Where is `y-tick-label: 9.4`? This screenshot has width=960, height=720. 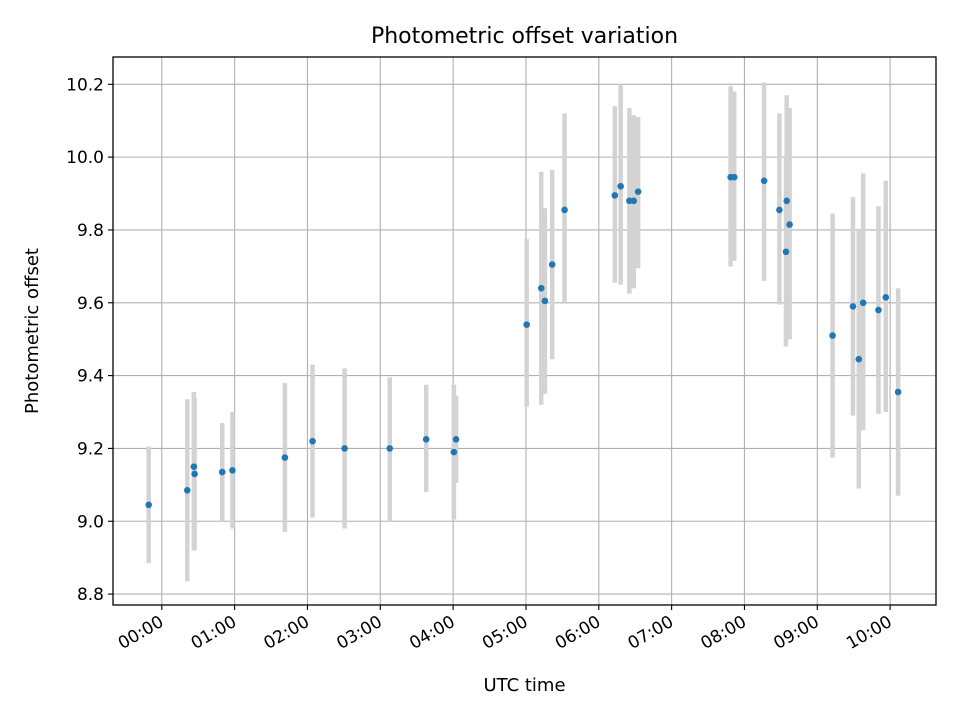 y-tick-label: 9.4 is located at coordinates (90, 377).